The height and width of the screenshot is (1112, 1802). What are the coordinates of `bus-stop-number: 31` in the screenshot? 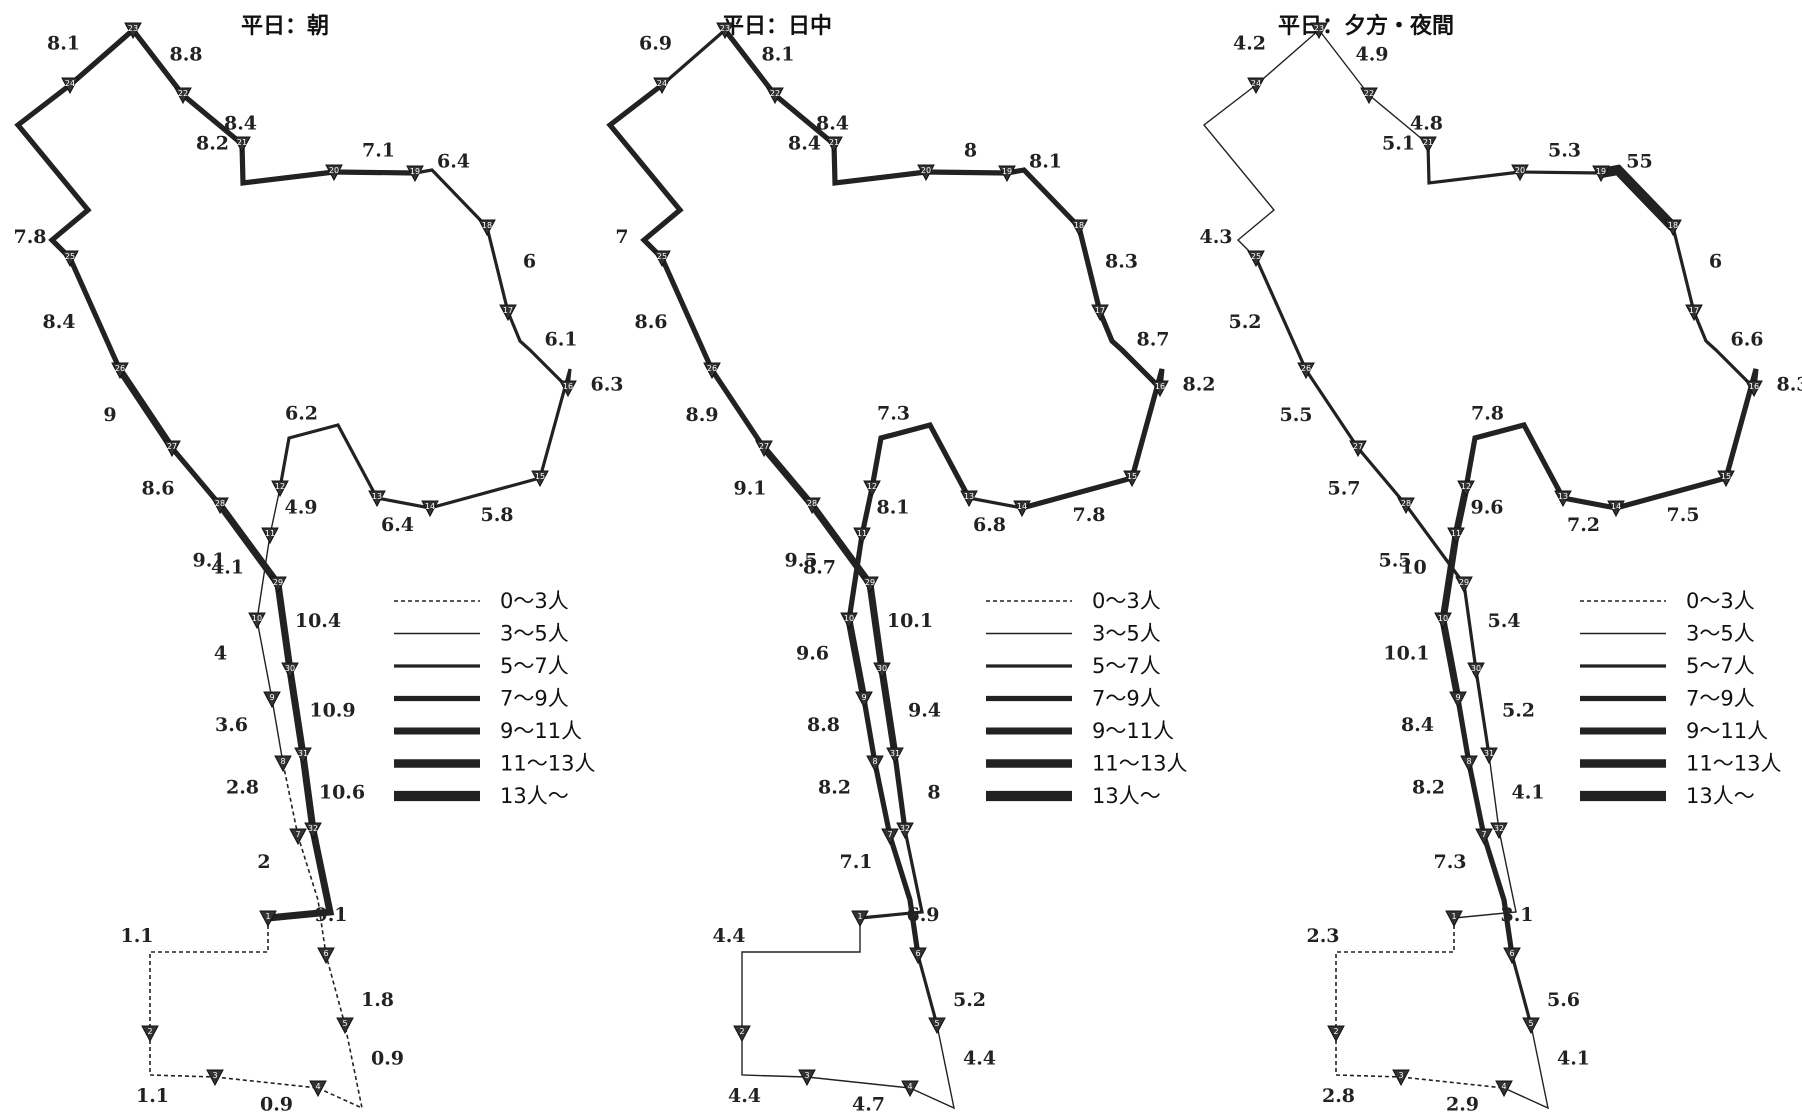 It's located at (303, 753).